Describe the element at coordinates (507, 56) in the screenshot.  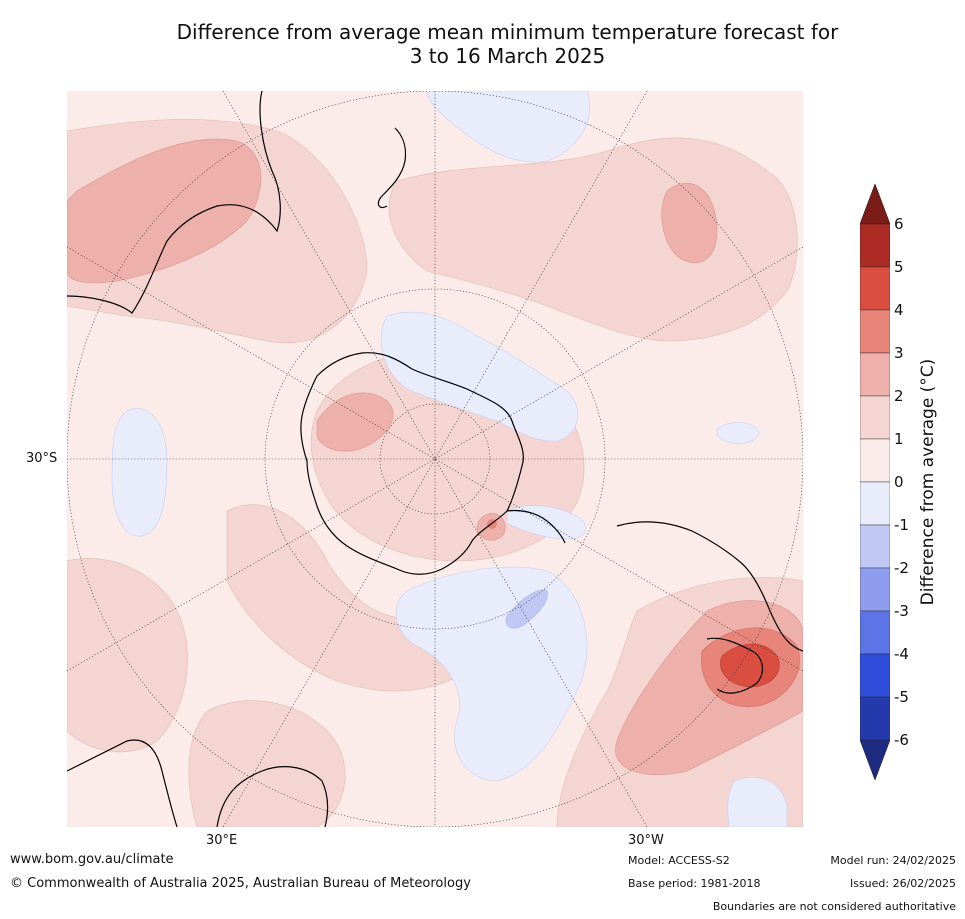
I see `title-line-2: 3 to 16 March 2025` at that location.